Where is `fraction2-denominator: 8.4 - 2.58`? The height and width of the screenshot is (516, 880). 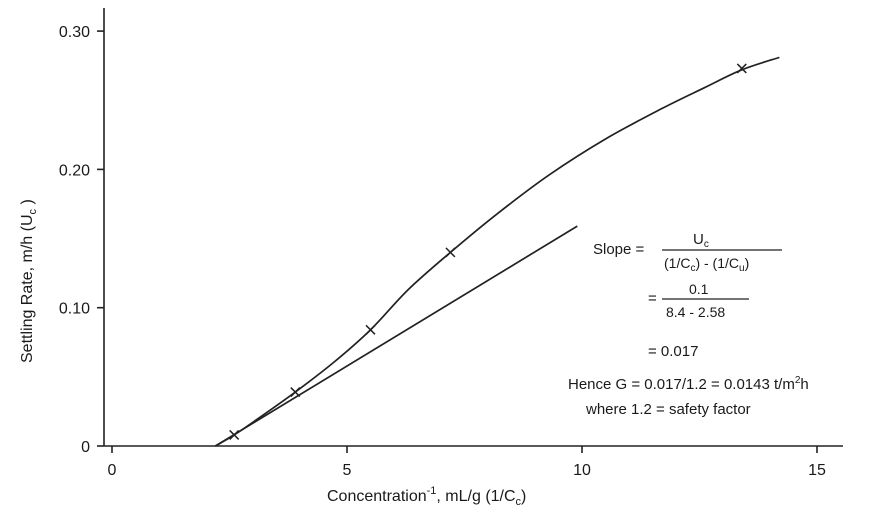 fraction2-denominator: 8.4 - 2.58 is located at coordinates (695, 312).